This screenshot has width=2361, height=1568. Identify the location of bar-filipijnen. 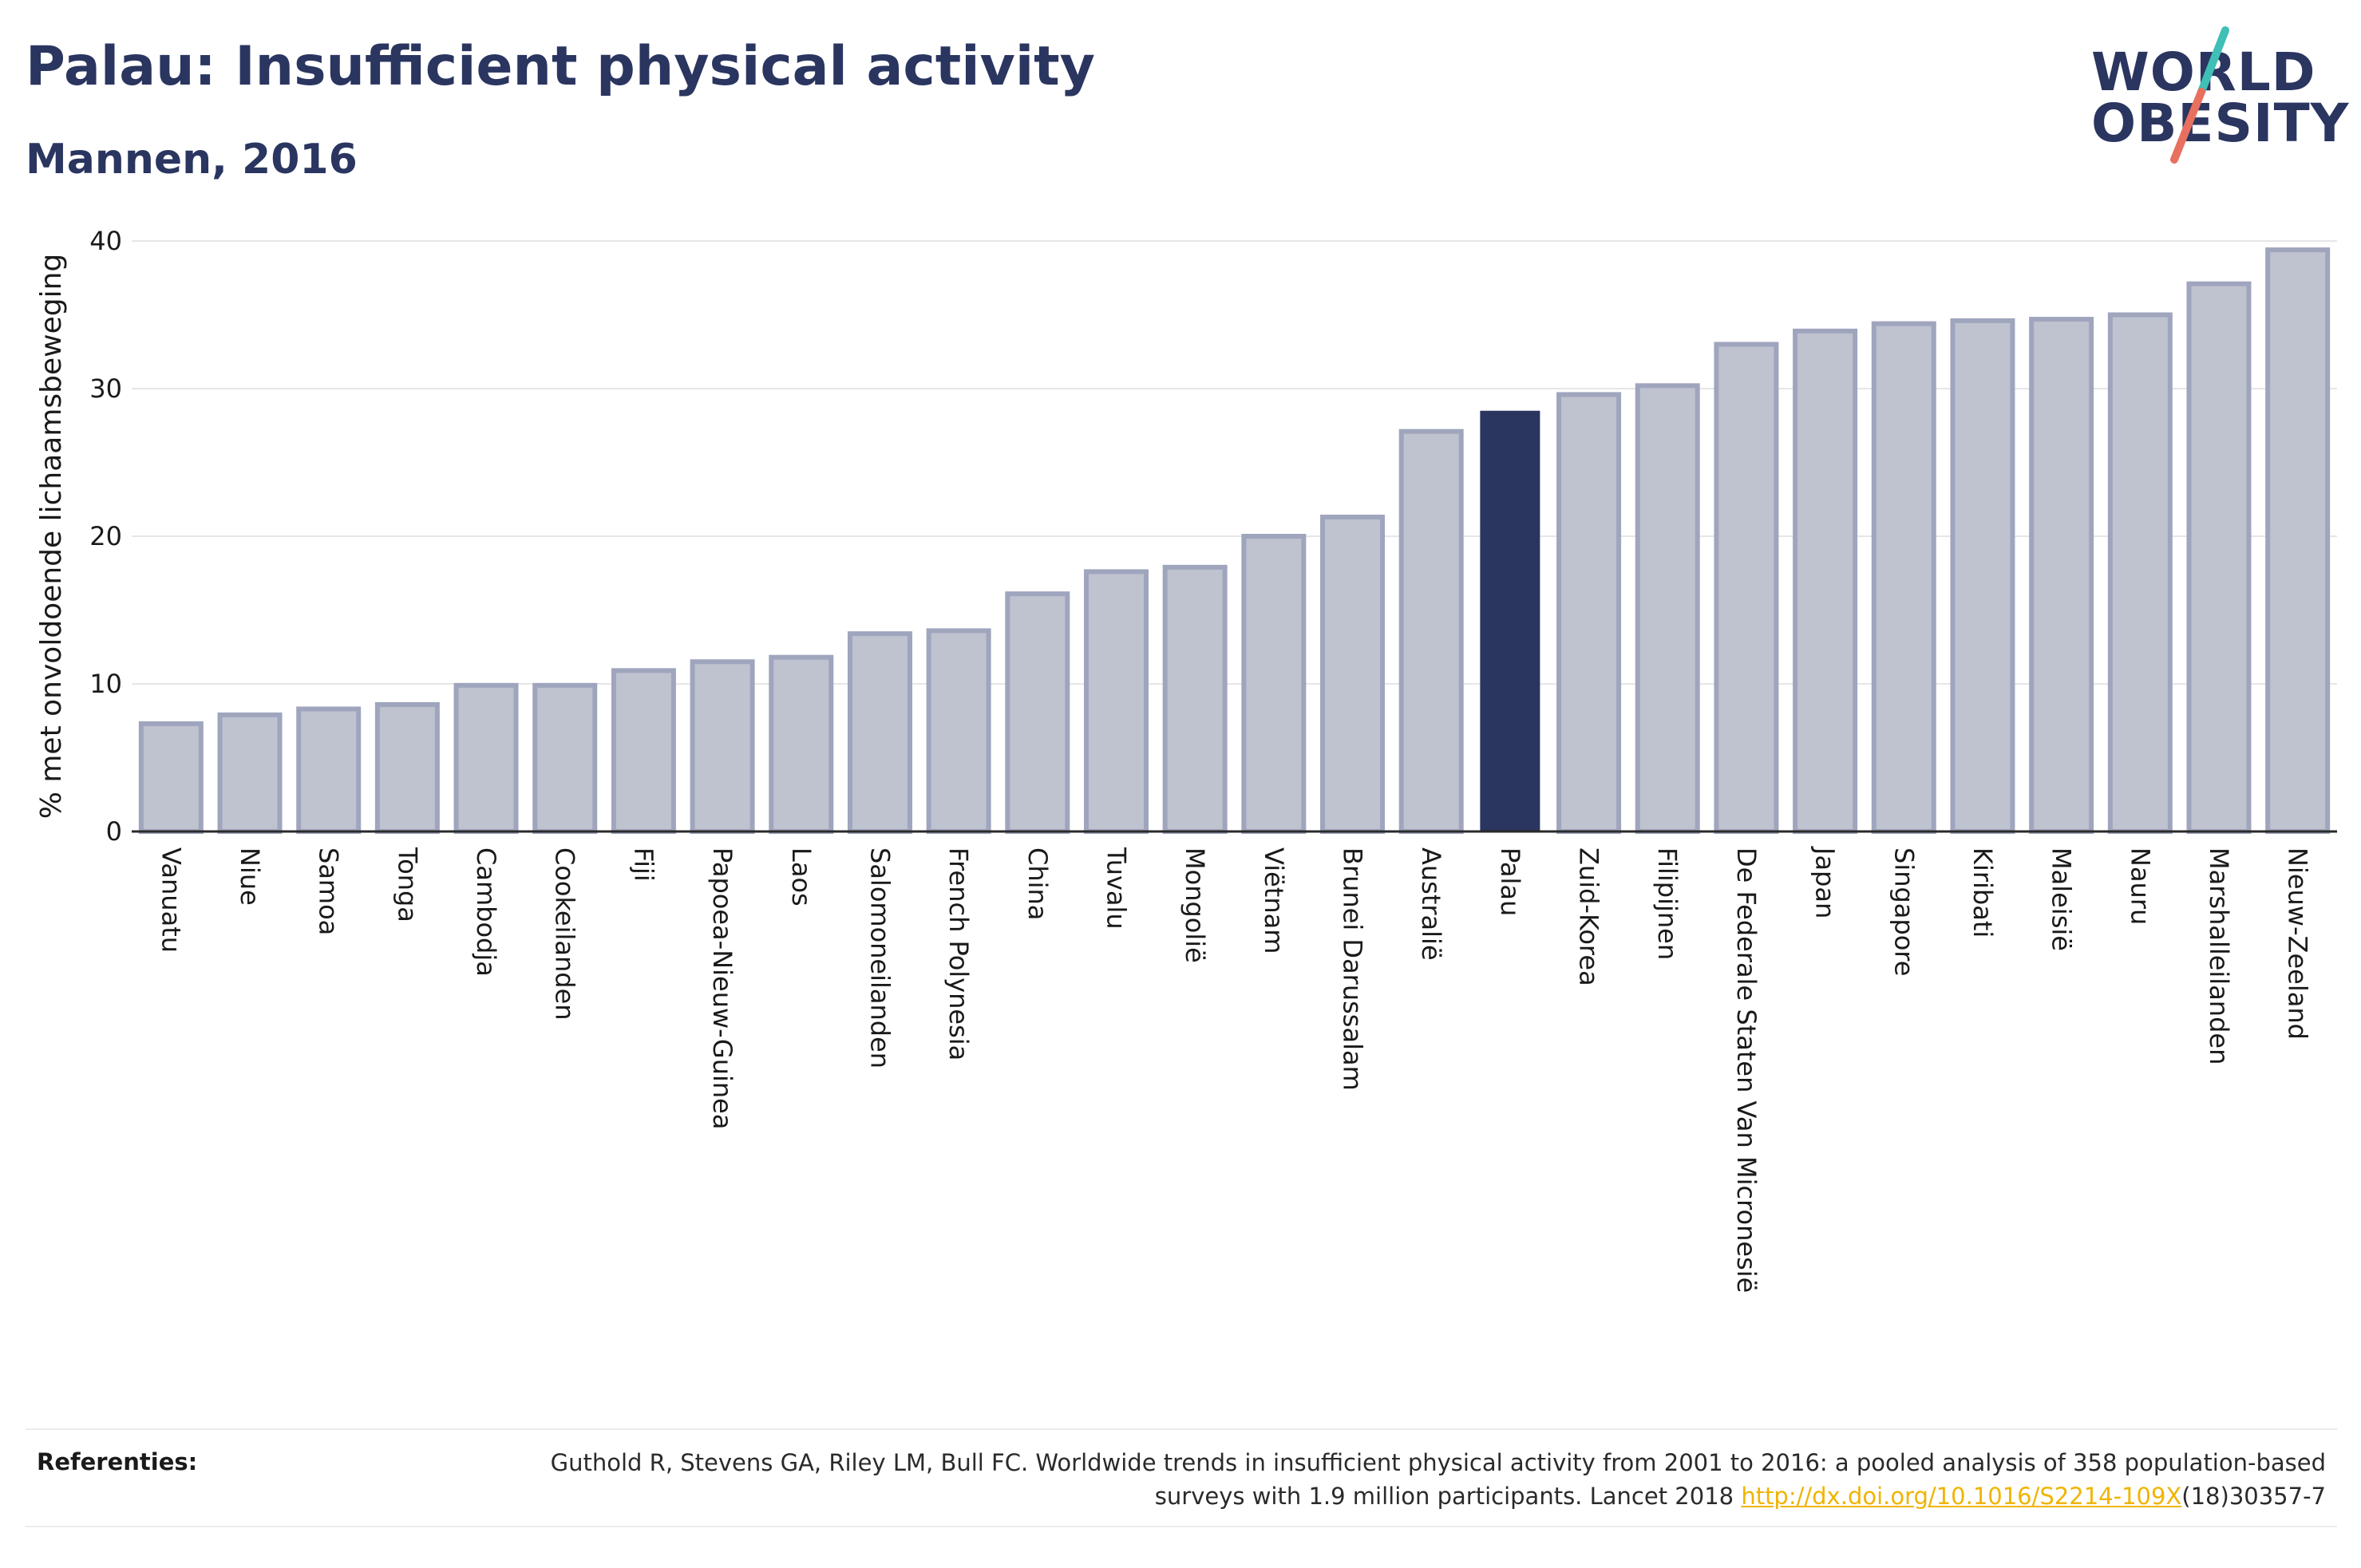
(1667, 609).